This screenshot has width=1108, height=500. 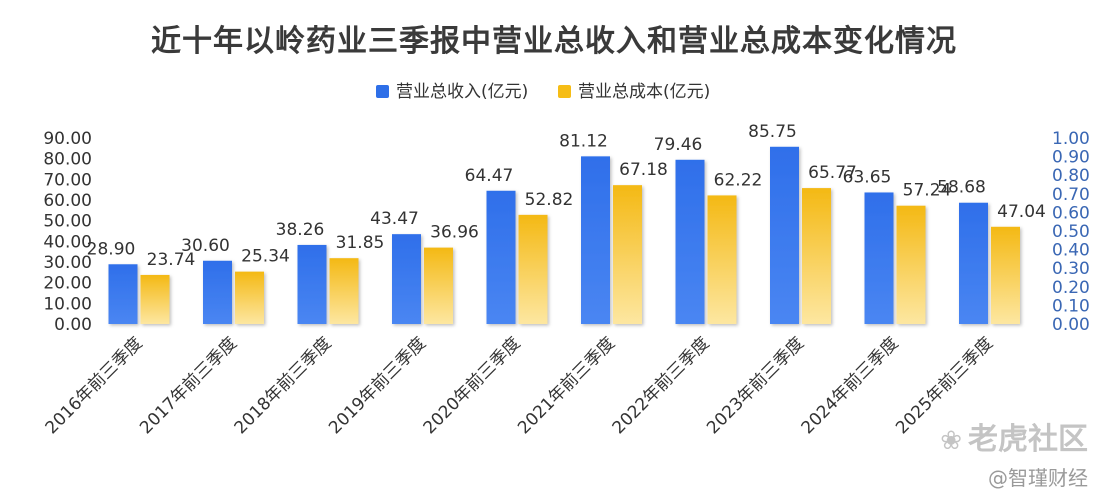 What do you see at coordinates (73, 325) in the screenshot?
I see `y-tick-label: 0.00` at bounding box center [73, 325].